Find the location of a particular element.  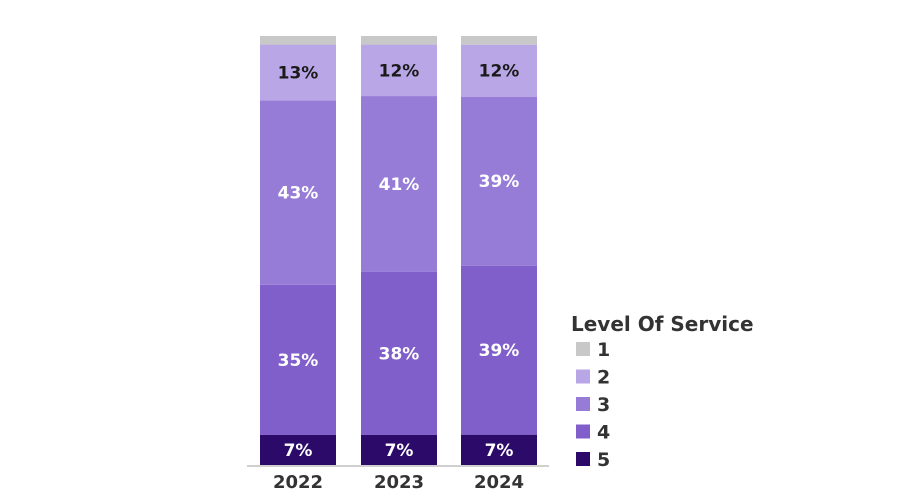

x-tick-labels: 2022 2023 2024 is located at coordinates (398, 482).